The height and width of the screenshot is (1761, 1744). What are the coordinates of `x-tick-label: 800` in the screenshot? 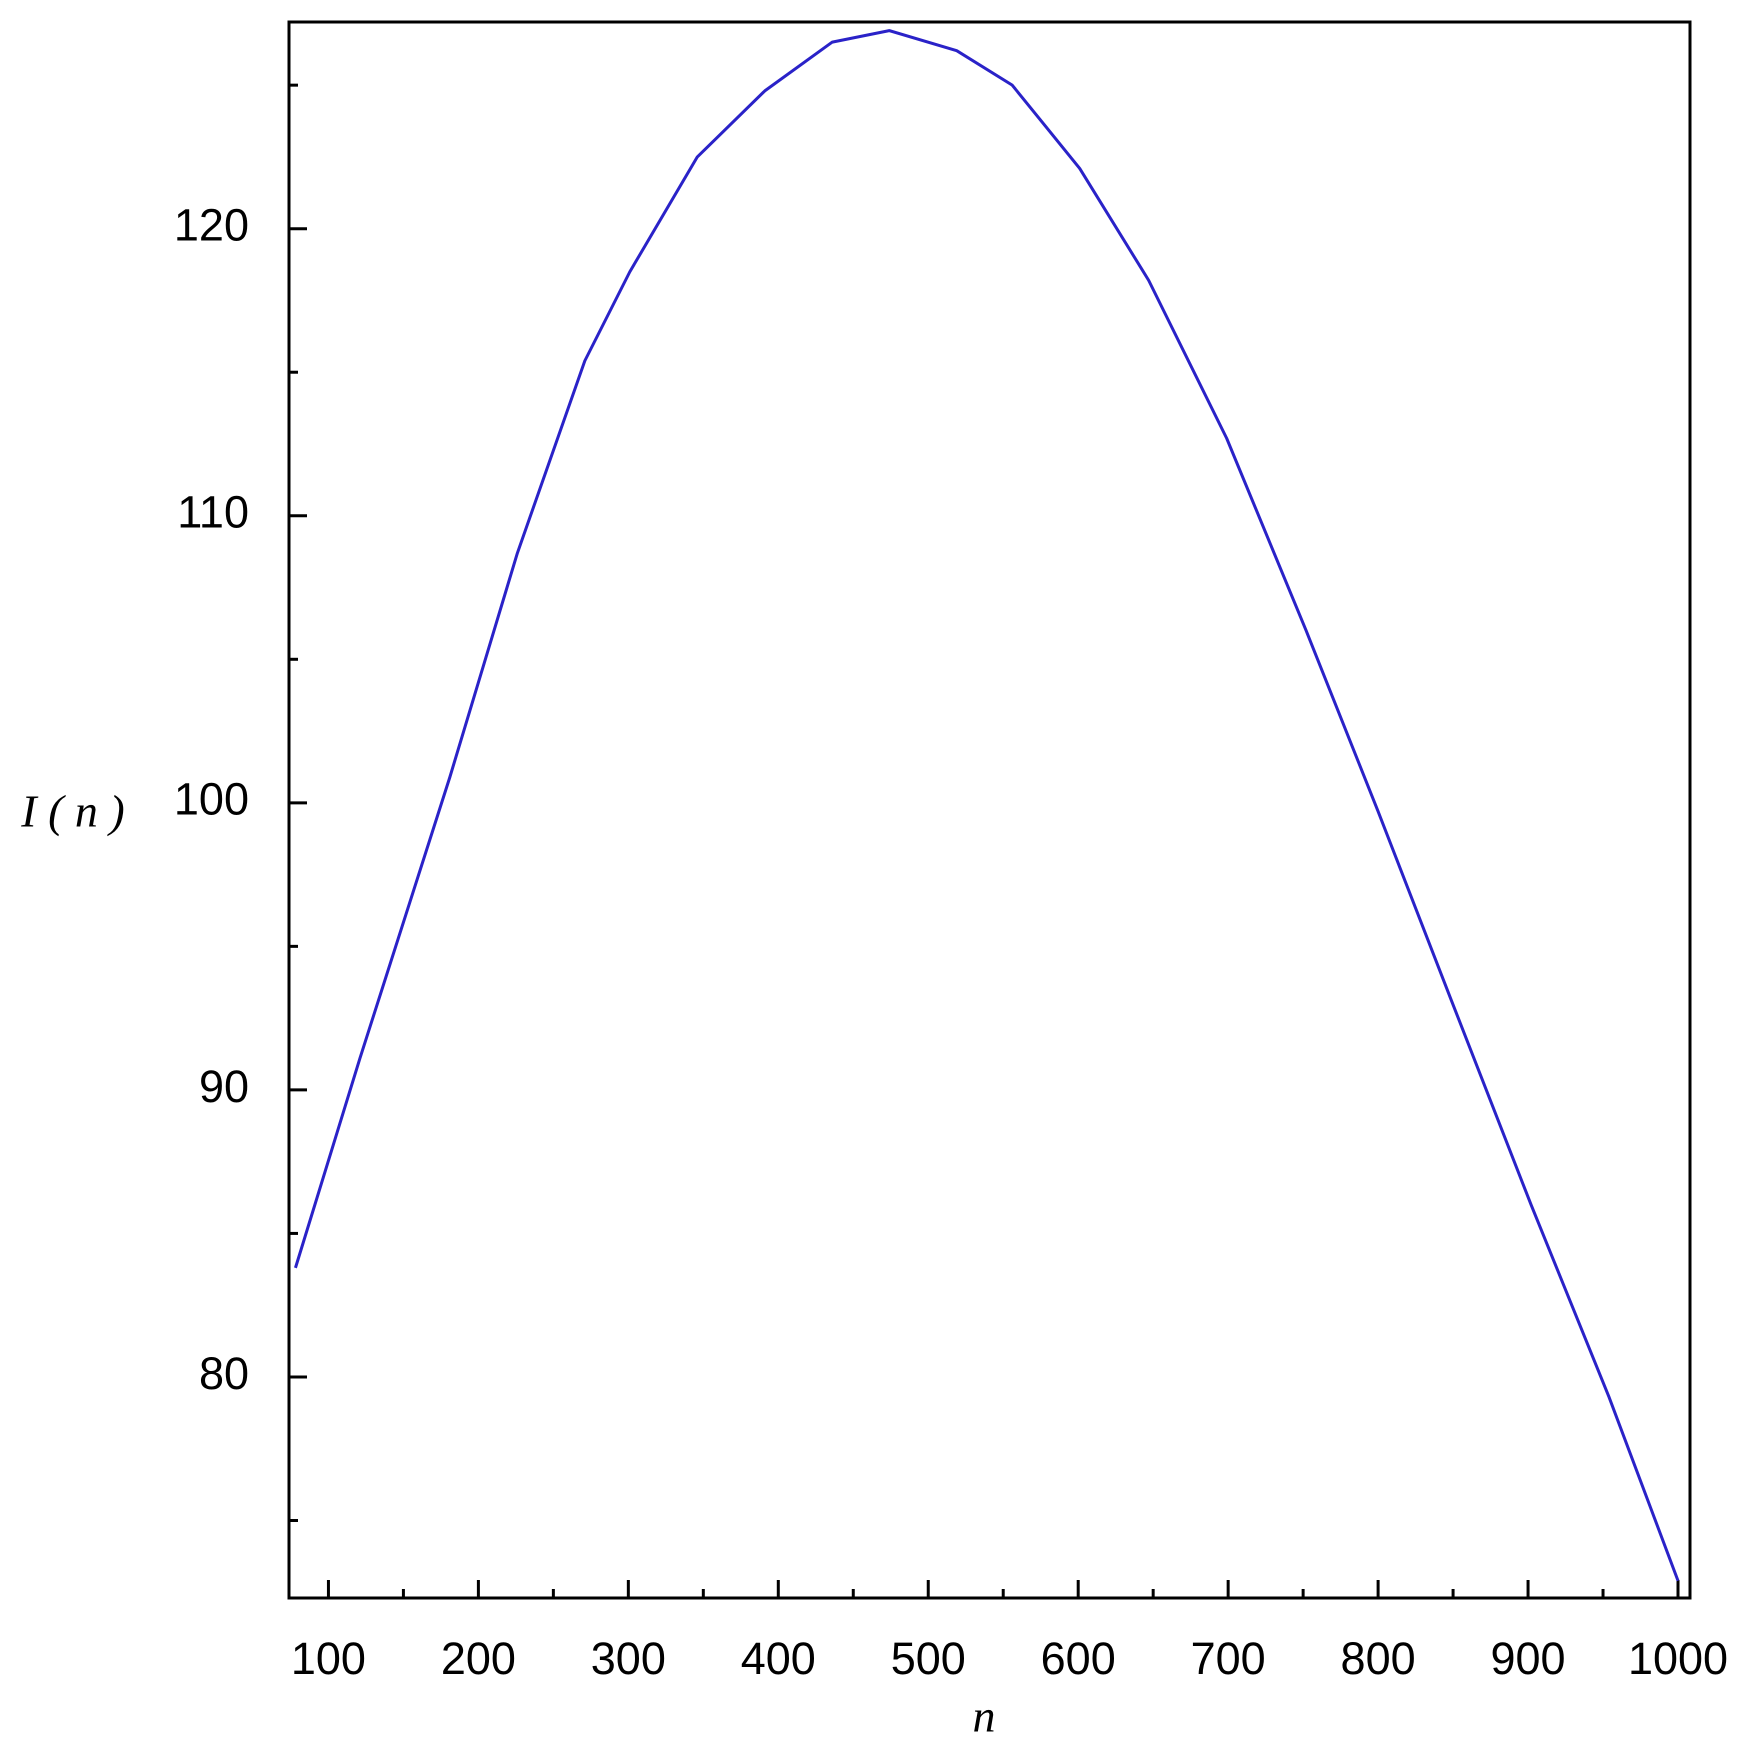 It's located at (1378, 1658).